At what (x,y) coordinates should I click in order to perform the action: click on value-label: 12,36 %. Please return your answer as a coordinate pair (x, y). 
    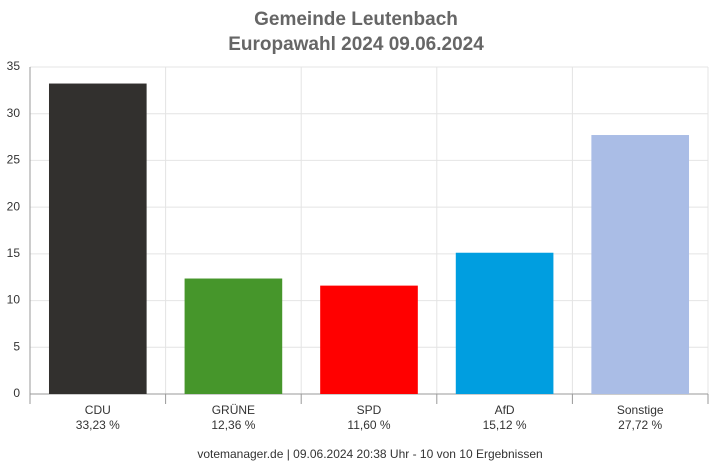
    Looking at the image, I should click on (233, 425).